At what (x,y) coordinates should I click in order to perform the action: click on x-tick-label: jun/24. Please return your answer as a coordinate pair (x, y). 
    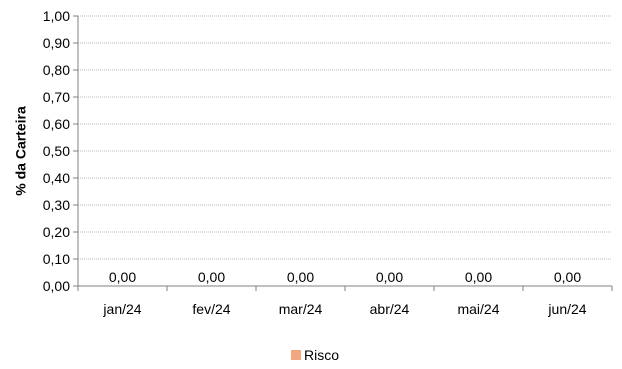
    Looking at the image, I should click on (566, 309).